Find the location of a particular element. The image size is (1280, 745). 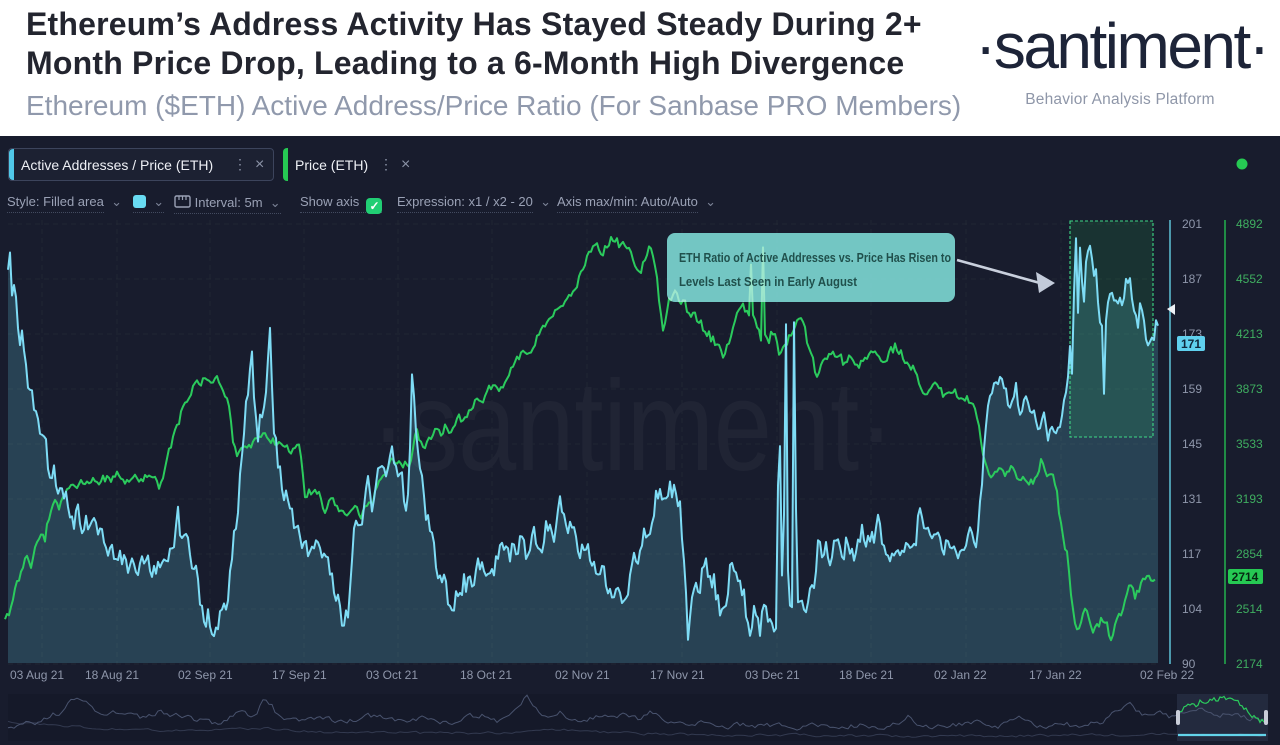

svg-text: 201 is located at coordinates (1192, 224).